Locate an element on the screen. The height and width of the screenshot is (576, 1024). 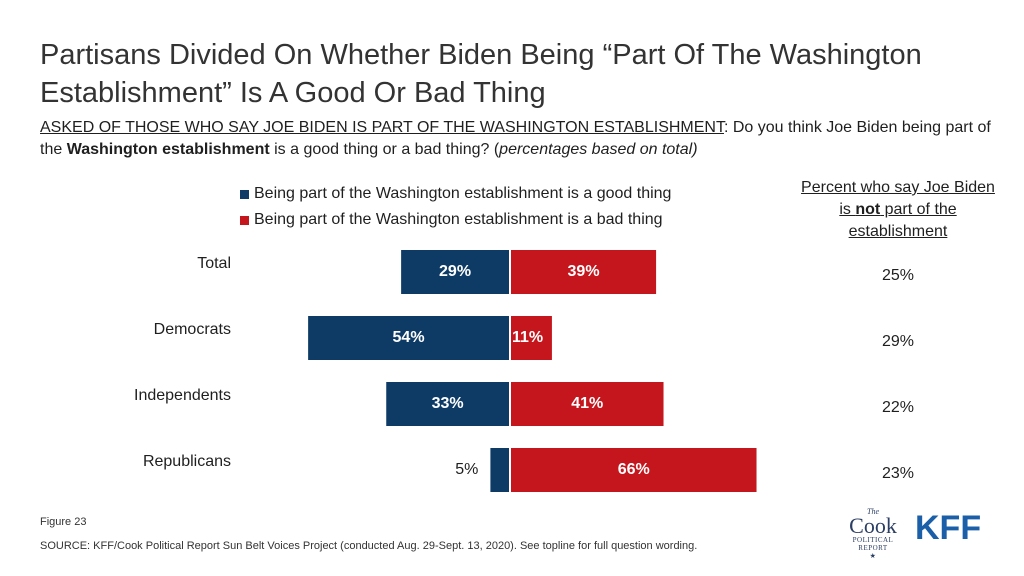
category-label-total: Total is located at coordinates (214, 263).